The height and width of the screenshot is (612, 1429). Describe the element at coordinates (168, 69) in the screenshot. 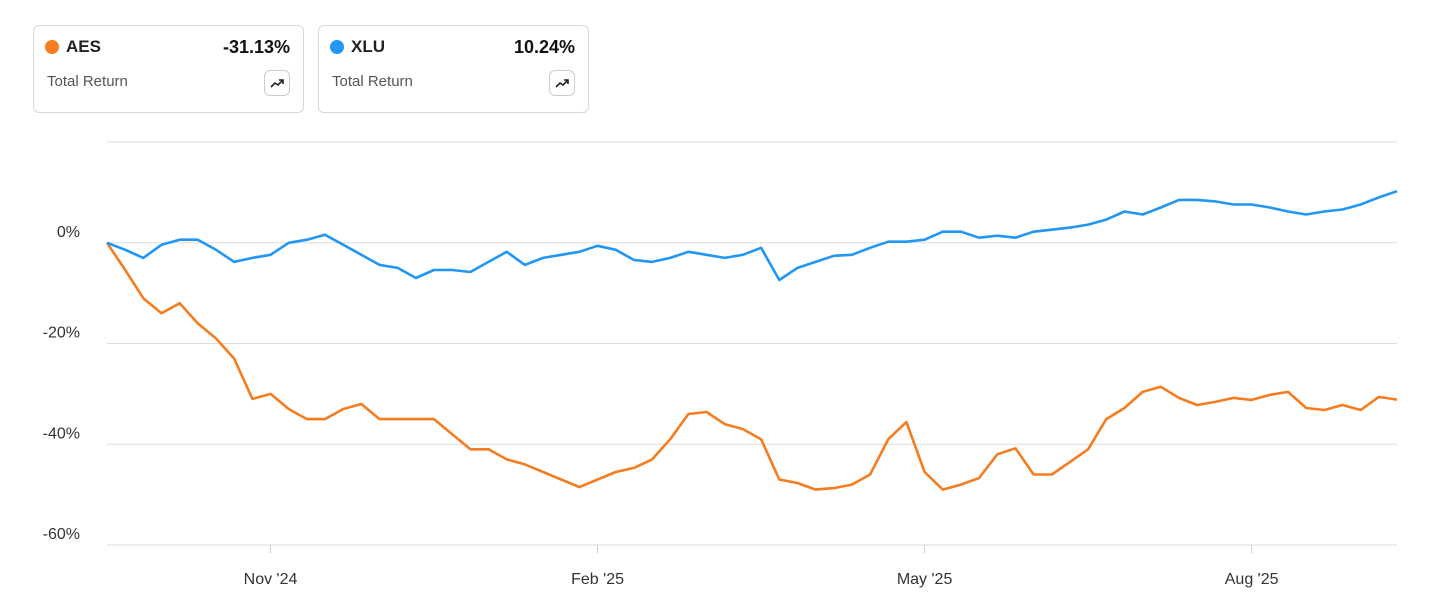

I see `legend-card: AES -31.13% Total Return` at that location.